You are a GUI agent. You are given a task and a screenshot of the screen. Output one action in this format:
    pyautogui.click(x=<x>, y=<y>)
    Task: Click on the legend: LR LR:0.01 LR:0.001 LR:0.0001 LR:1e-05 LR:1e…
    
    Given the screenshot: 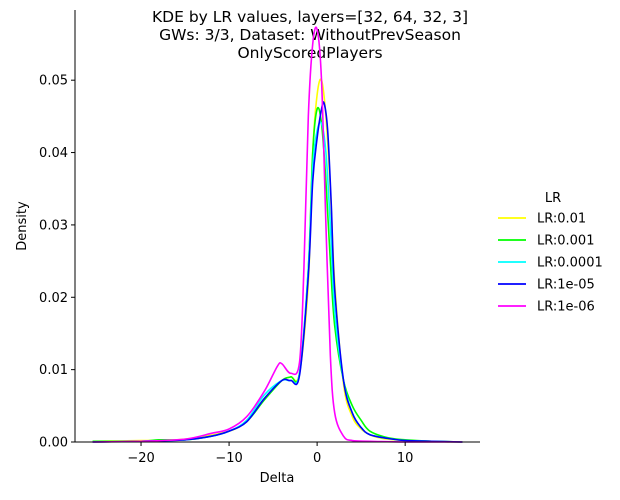 What is the action you would take?
    pyautogui.click(x=550, y=253)
    